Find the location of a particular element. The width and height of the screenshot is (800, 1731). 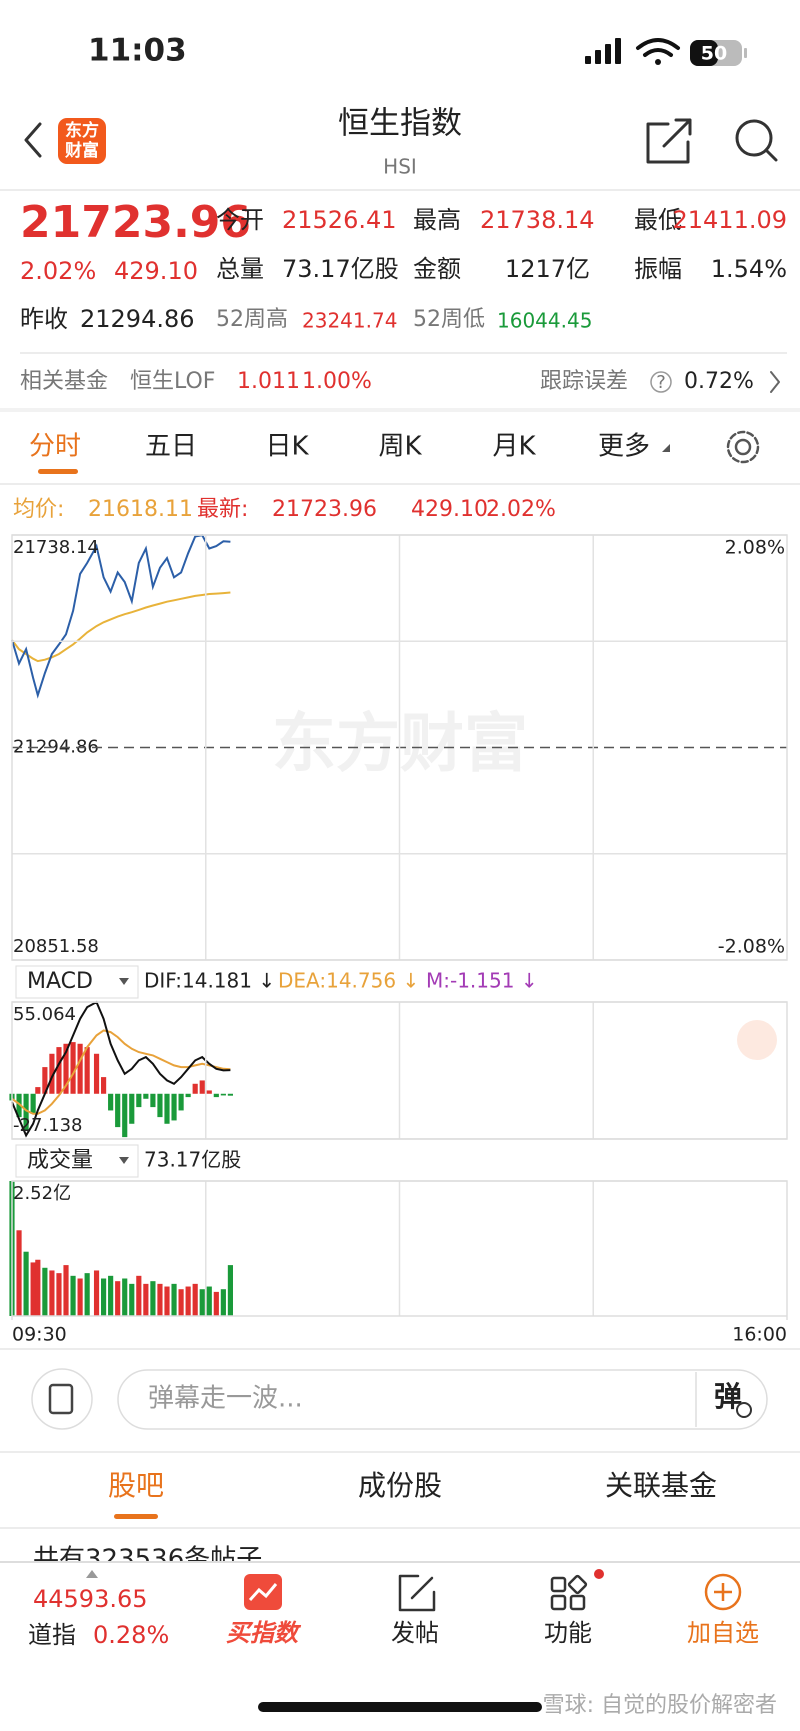

search-button is located at coordinates (756, 140).